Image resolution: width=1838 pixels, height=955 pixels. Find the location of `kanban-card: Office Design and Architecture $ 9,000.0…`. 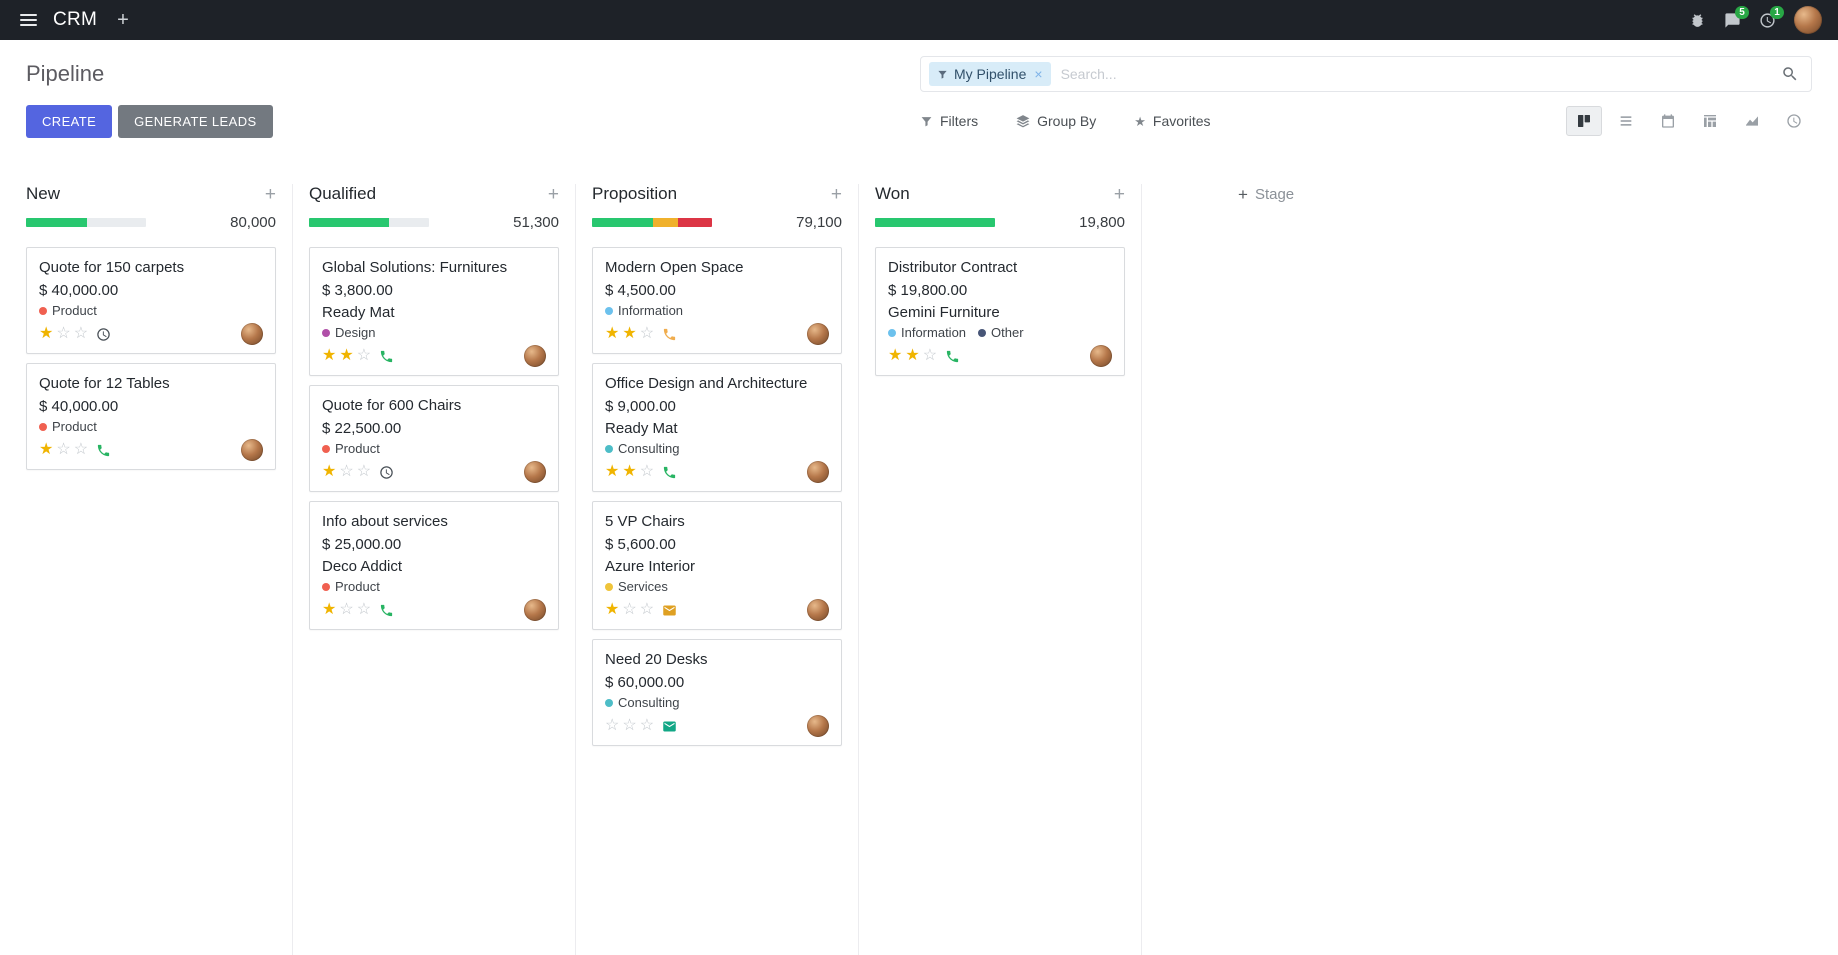

kanban-card: Office Design and Architecture $ 9,000.0… is located at coordinates (717, 427).